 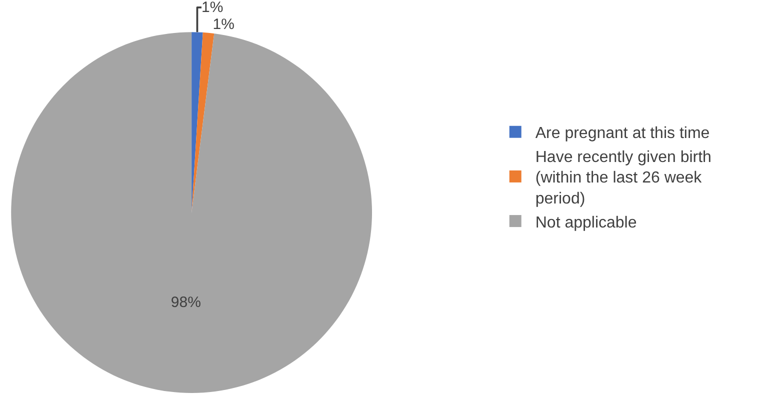 What do you see at coordinates (586, 223) in the screenshot?
I see `legend-label: Not applicable` at bounding box center [586, 223].